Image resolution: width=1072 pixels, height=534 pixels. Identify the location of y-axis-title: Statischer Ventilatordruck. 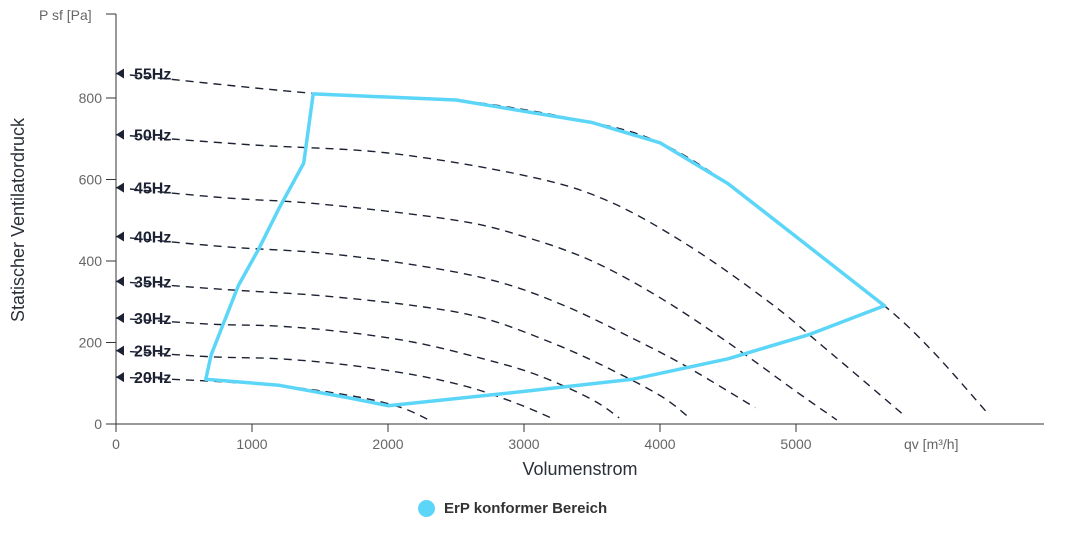
(18, 219).